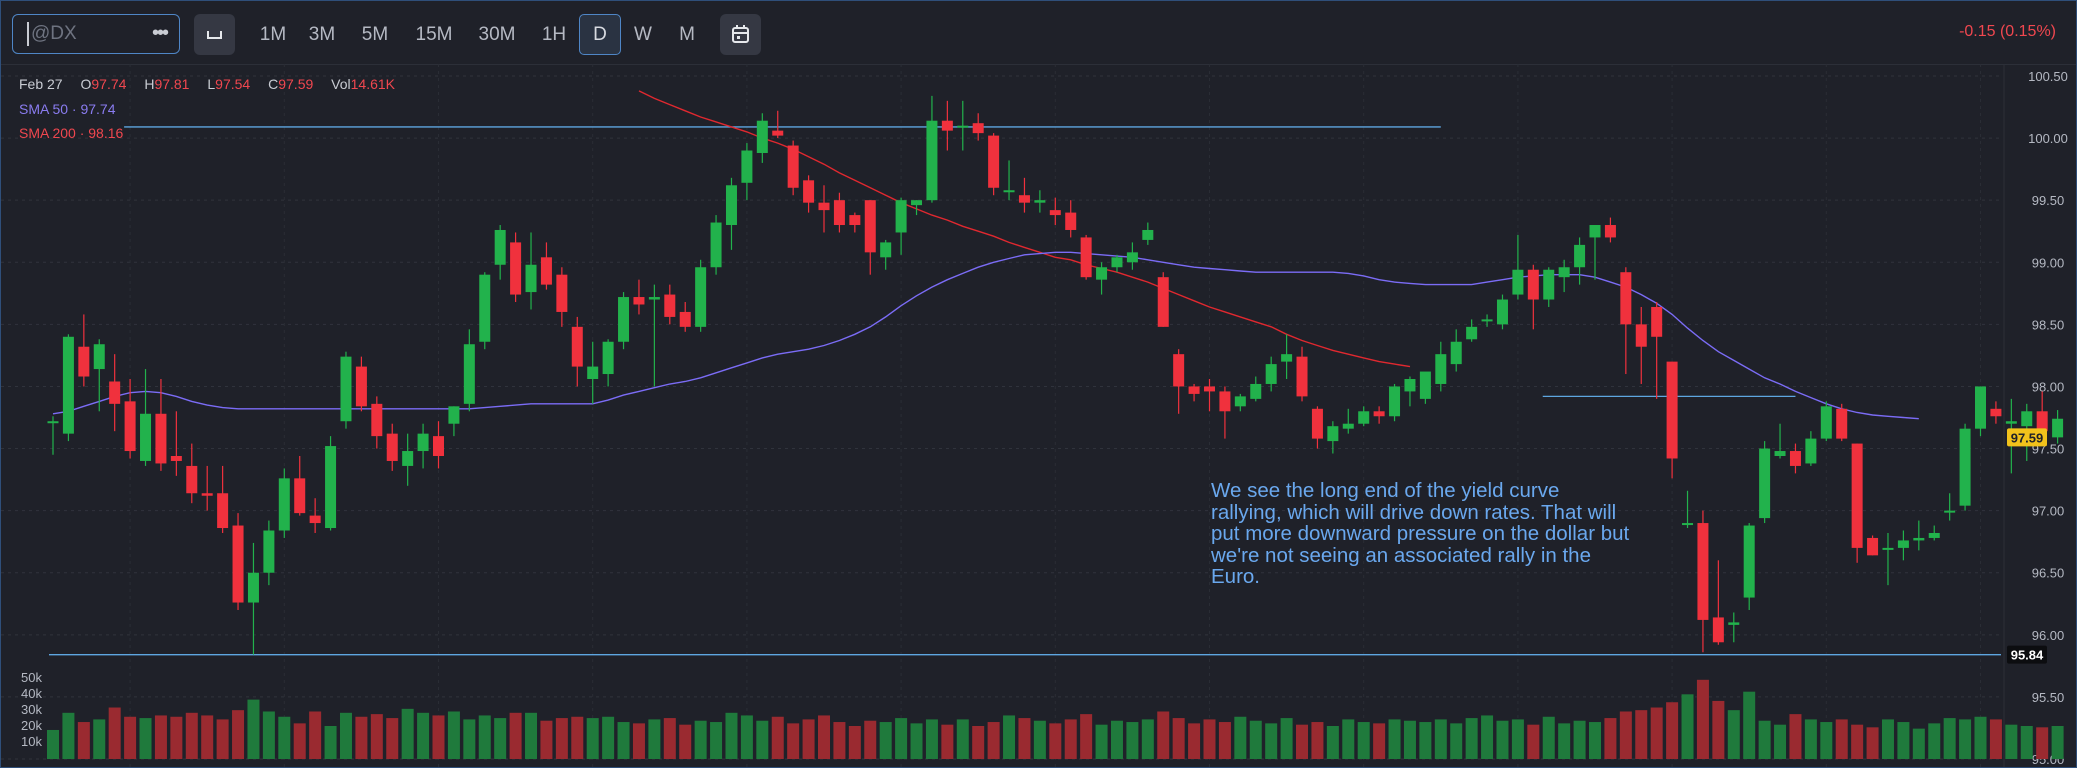 This screenshot has width=2077, height=768. I want to click on period-1m: 1M, so click(273, 34).